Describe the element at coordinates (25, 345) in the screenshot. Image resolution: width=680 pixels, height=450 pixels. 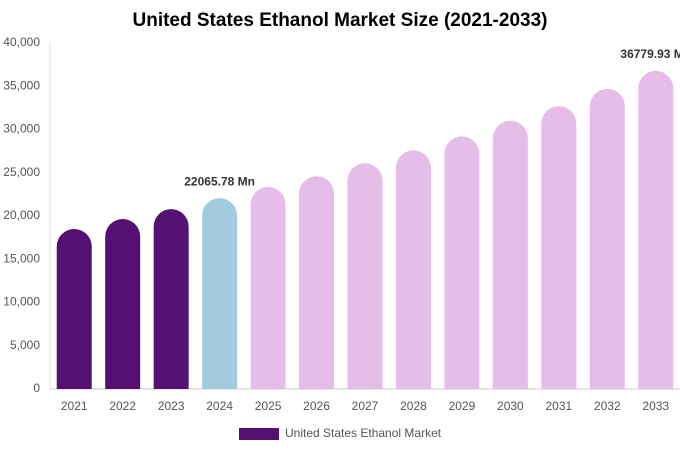
I see `y-tick-label: 5,000` at that location.